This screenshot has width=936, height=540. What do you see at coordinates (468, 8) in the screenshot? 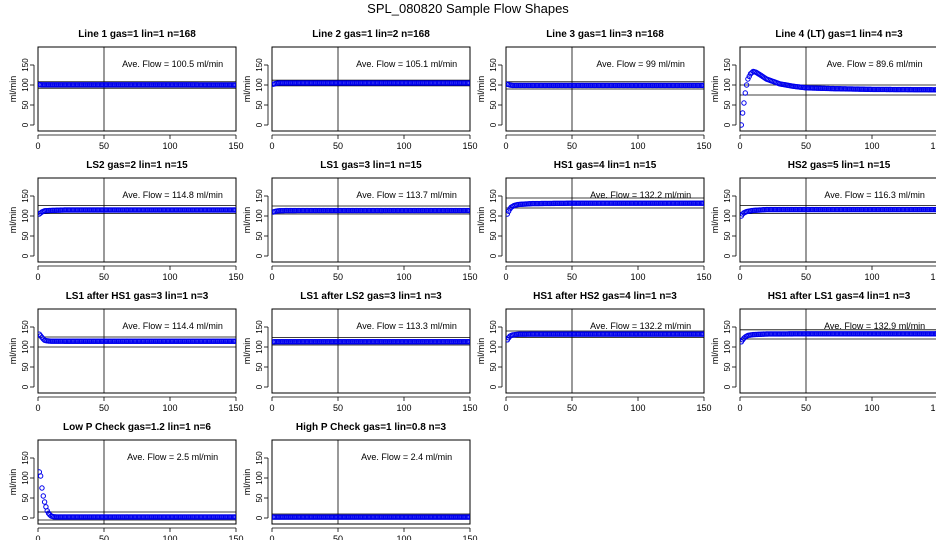
I see `figure-title: SPL_080820 Sample Flow Shapes` at bounding box center [468, 8].